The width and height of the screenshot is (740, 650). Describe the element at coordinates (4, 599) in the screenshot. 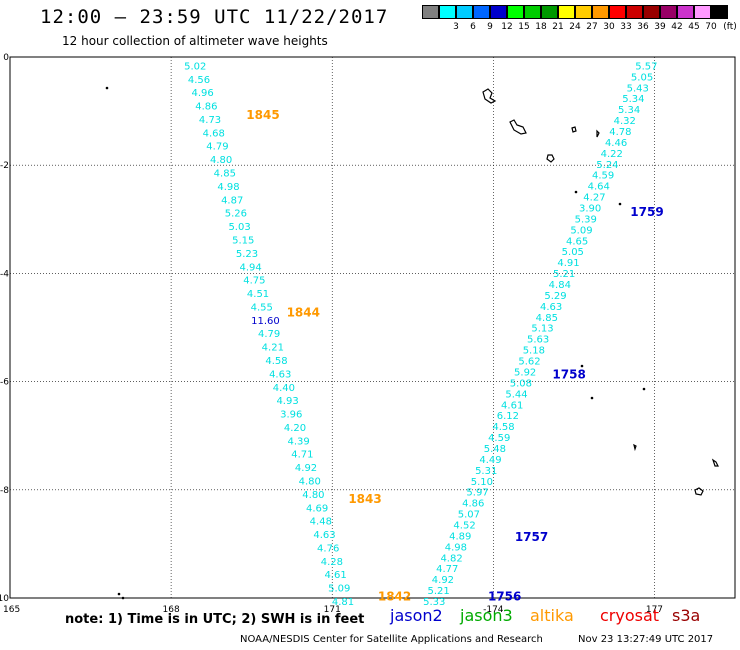

I see `lat-tick-label: -10` at that location.